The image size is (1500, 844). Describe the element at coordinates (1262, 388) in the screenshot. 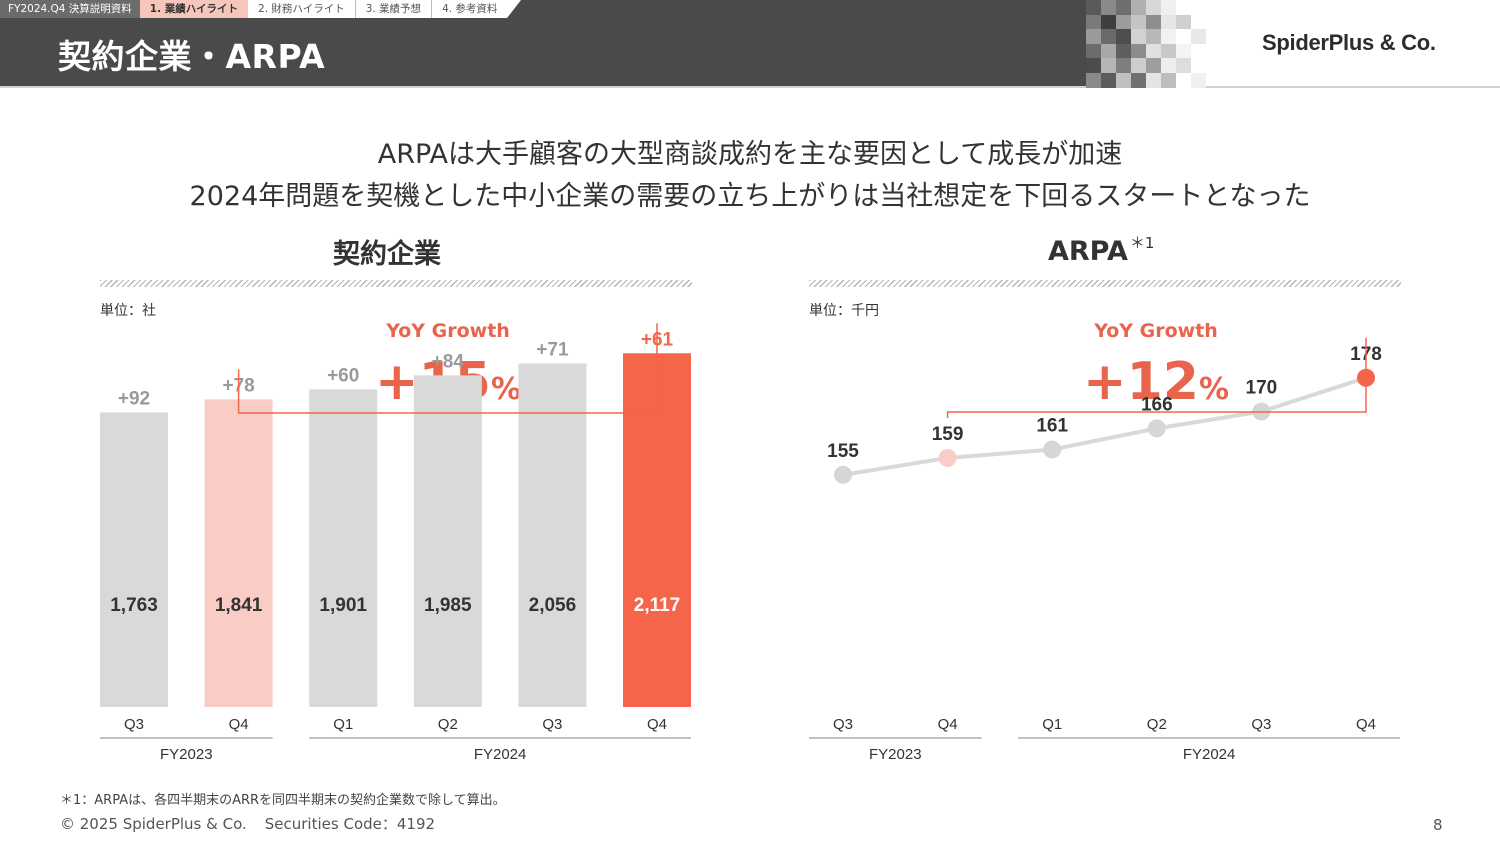

I see `arpa-point-value: 170` at that location.